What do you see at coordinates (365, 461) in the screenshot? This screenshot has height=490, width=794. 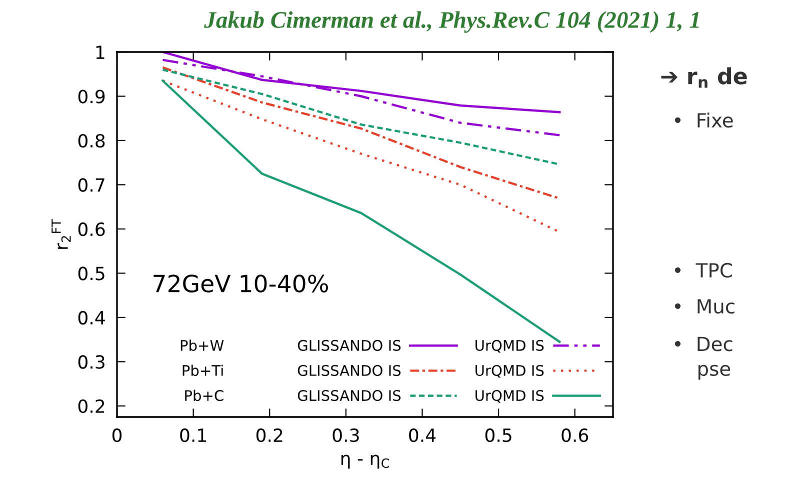 I see `x-axis-title: η - η$_{C}$` at bounding box center [365, 461].